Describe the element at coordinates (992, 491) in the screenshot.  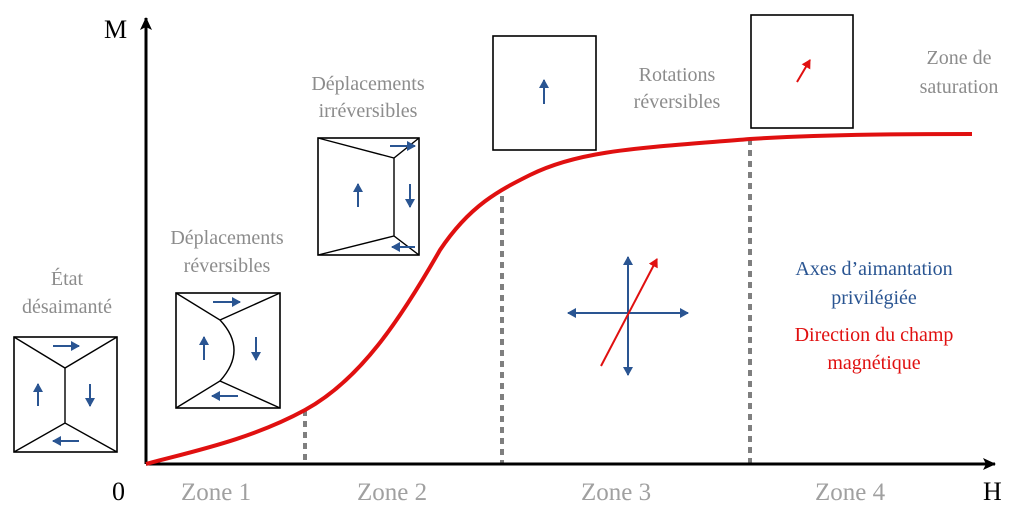
I see `x-axis-label: H` at that location.